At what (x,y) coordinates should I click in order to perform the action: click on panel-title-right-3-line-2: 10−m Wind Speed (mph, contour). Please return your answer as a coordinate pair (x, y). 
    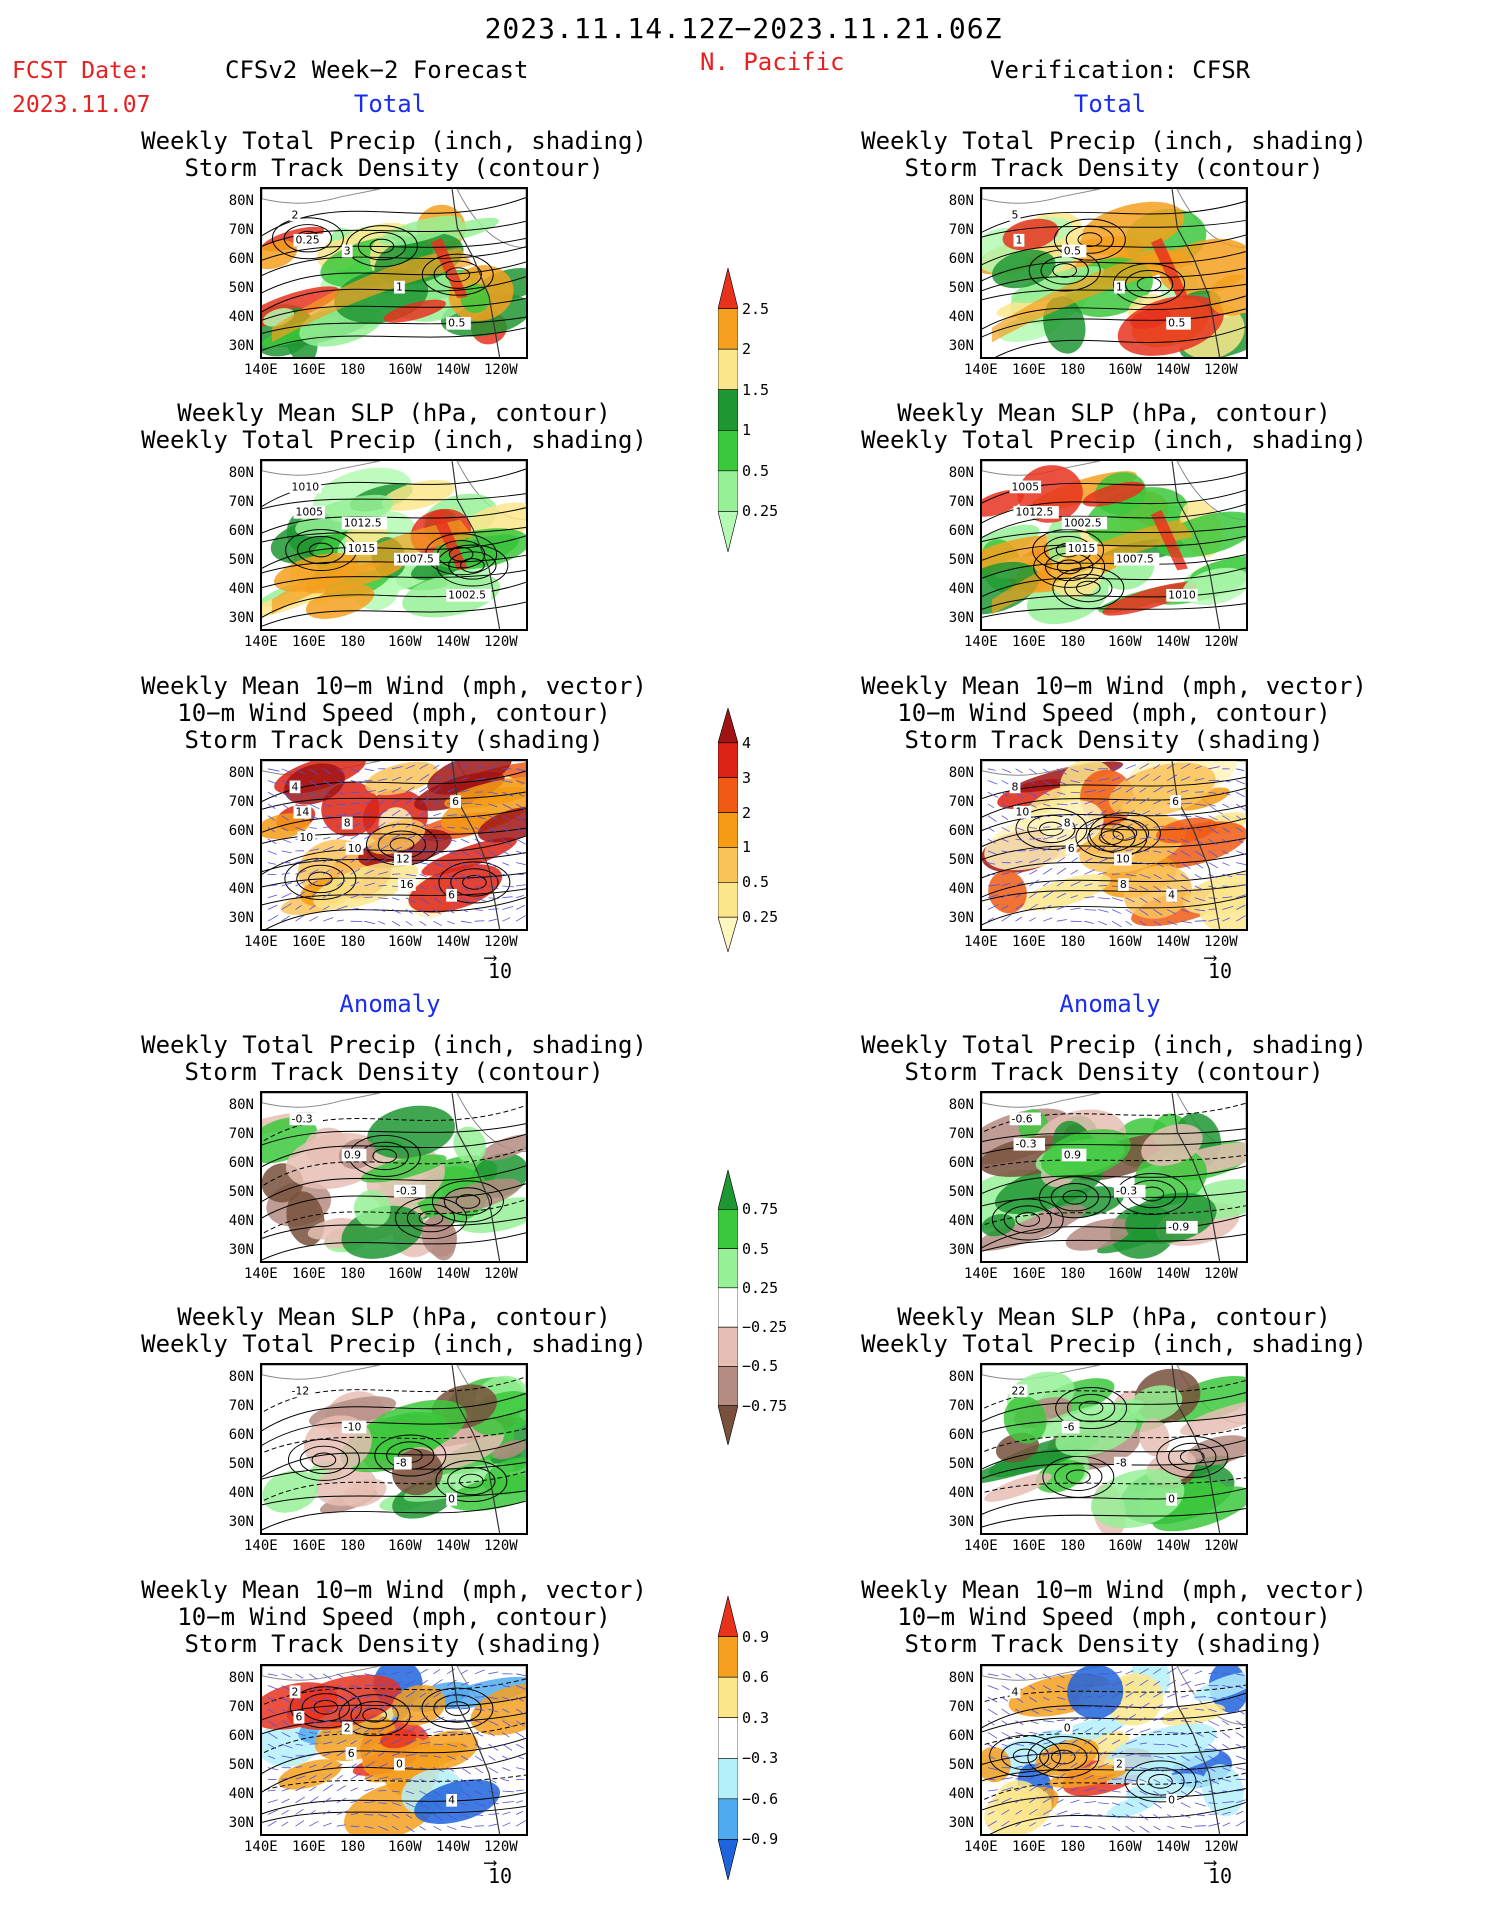
    Looking at the image, I should click on (1114, 713).